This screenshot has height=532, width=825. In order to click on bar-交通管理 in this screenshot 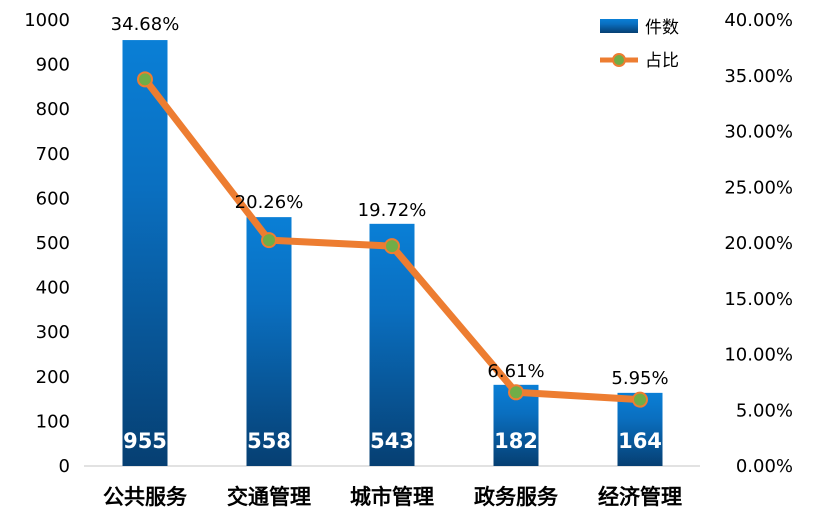, I will do `click(269, 341)`.